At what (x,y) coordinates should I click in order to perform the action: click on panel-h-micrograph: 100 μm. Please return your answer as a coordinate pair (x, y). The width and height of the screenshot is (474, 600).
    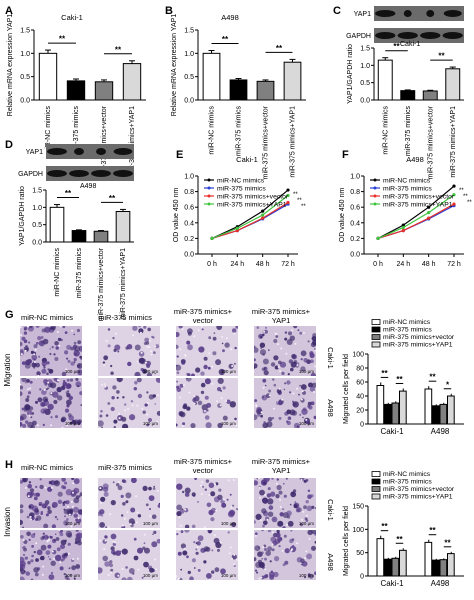
    Looking at the image, I should click on (207, 555).